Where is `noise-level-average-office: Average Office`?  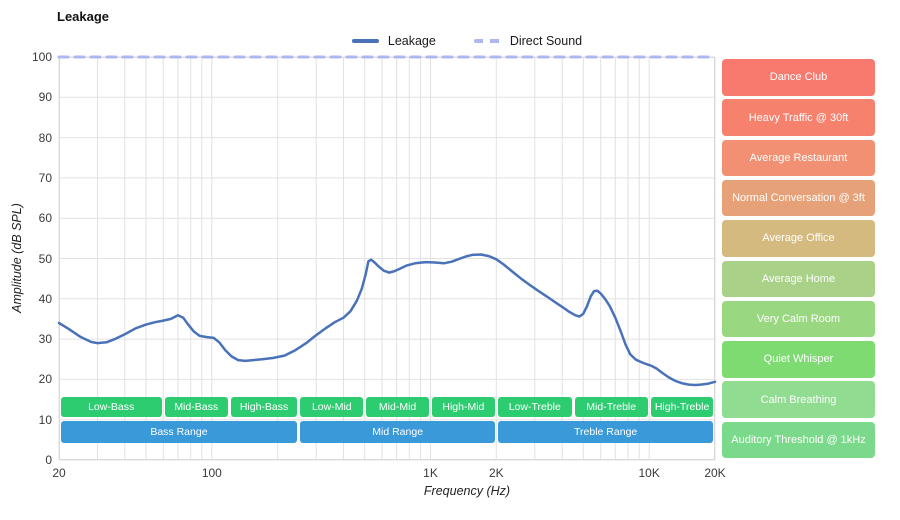 noise-level-average-office: Average Office is located at coordinates (798, 238).